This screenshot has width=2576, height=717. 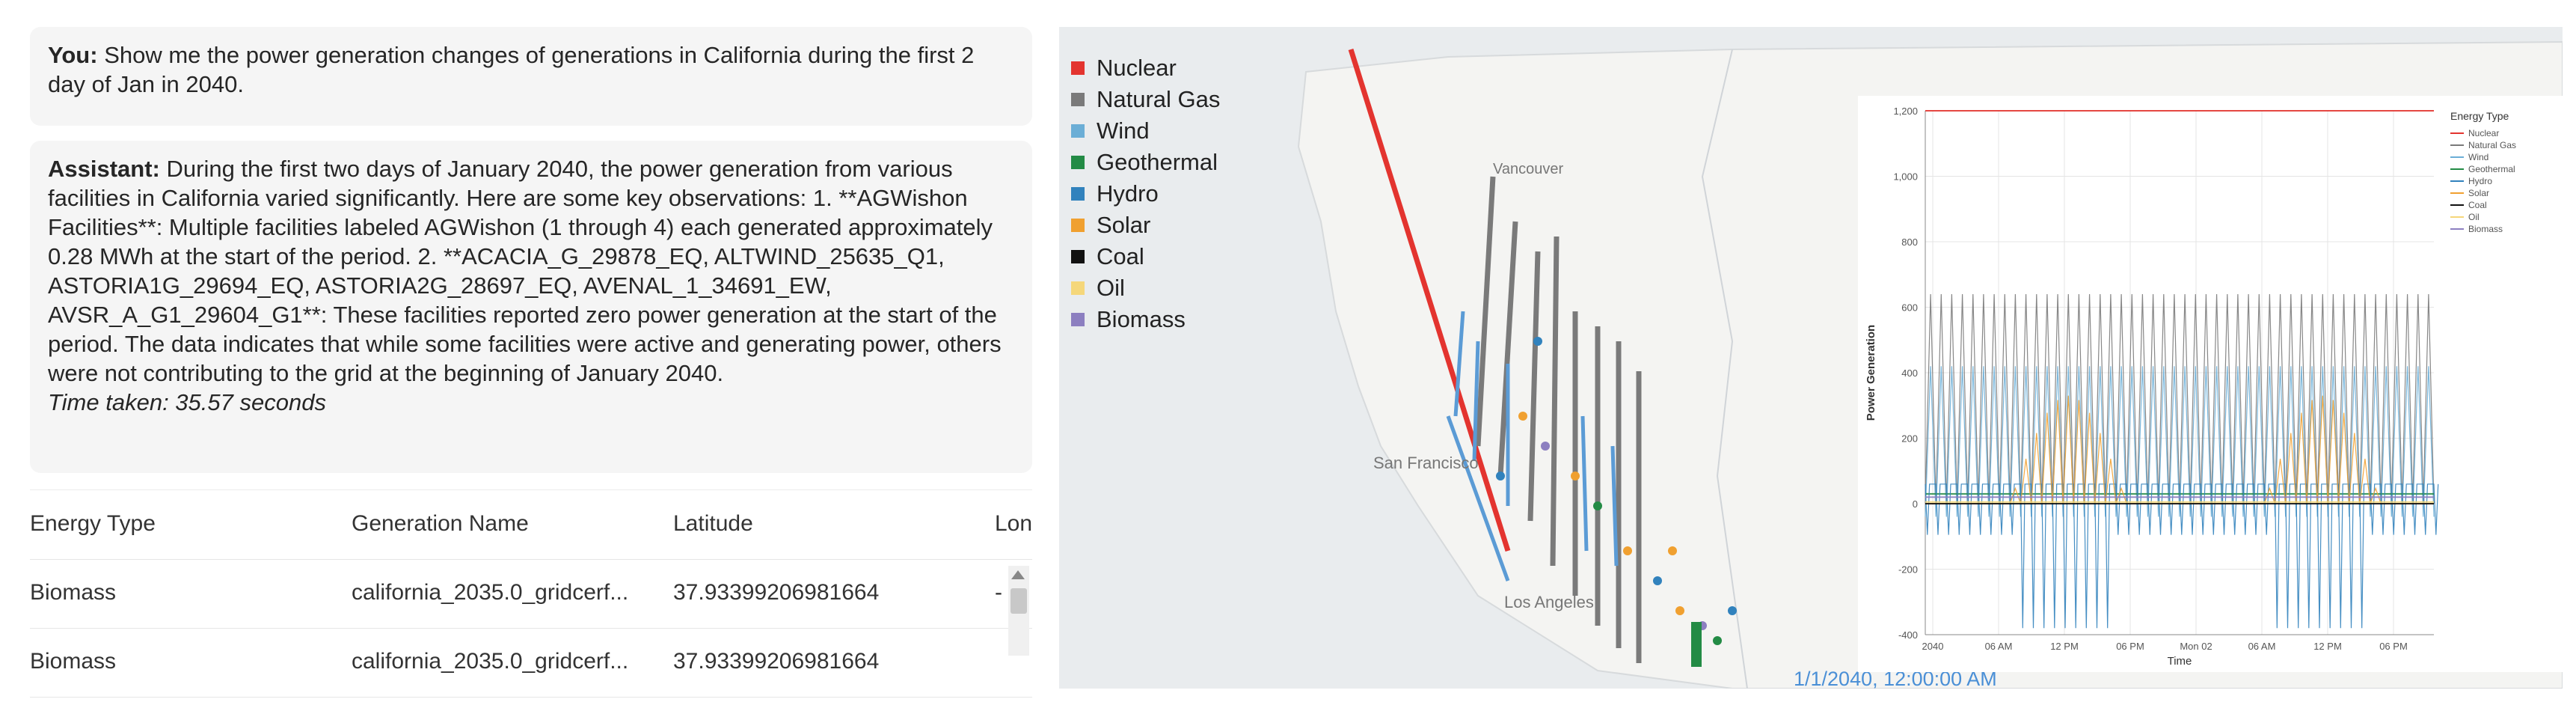 I want to click on column-header-latitude: Latitude, so click(x=713, y=524).